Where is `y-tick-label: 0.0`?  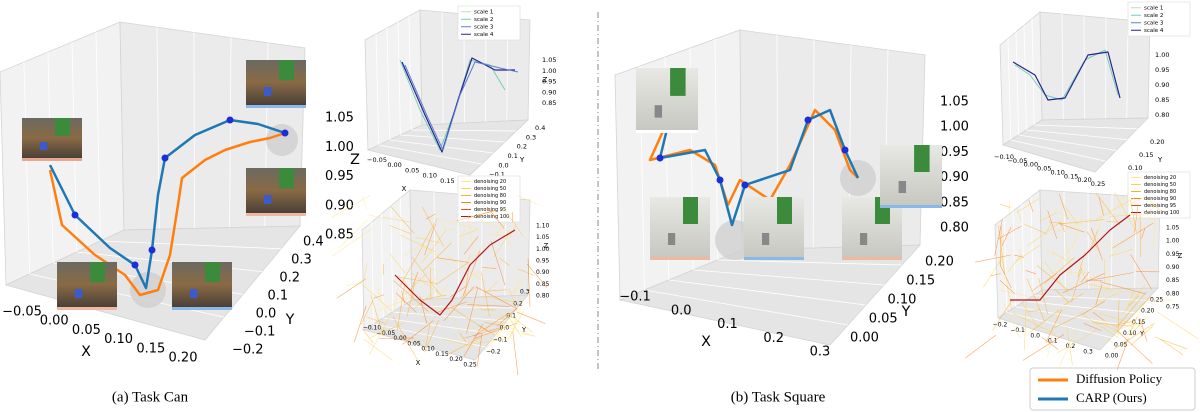
y-tick-label: 0.0 is located at coordinates (266, 314).